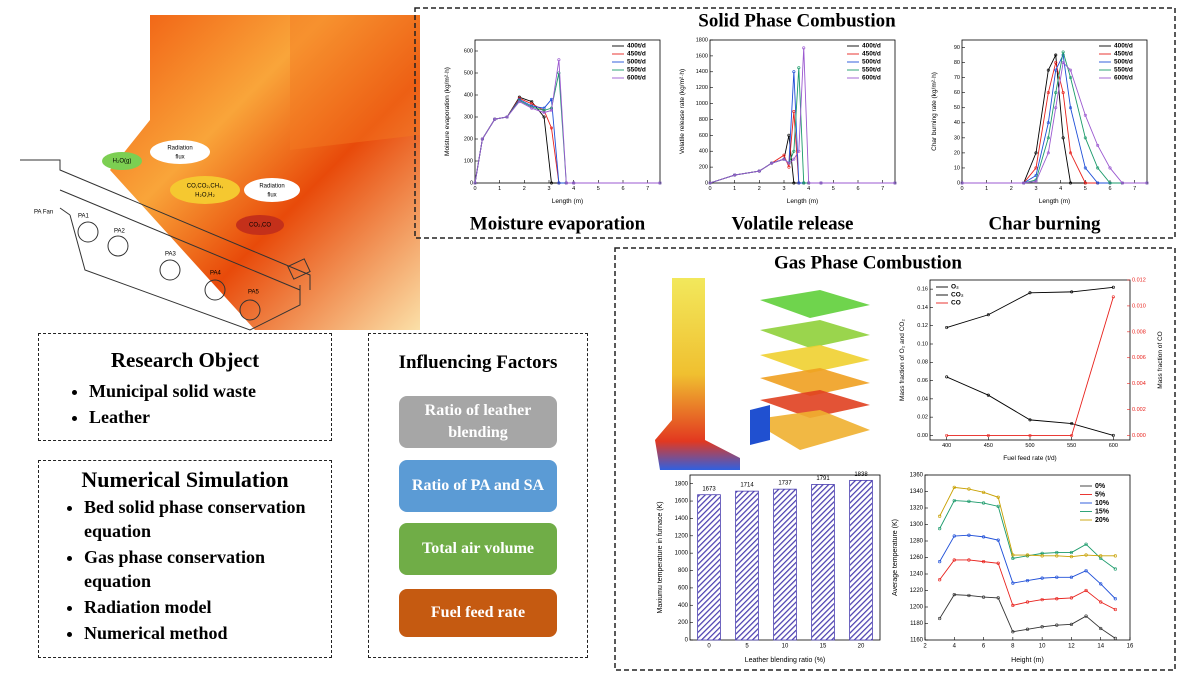  Describe the element at coordinates (917, 476) in the screenshot. I see `y-tick-label: 1360` at that location.